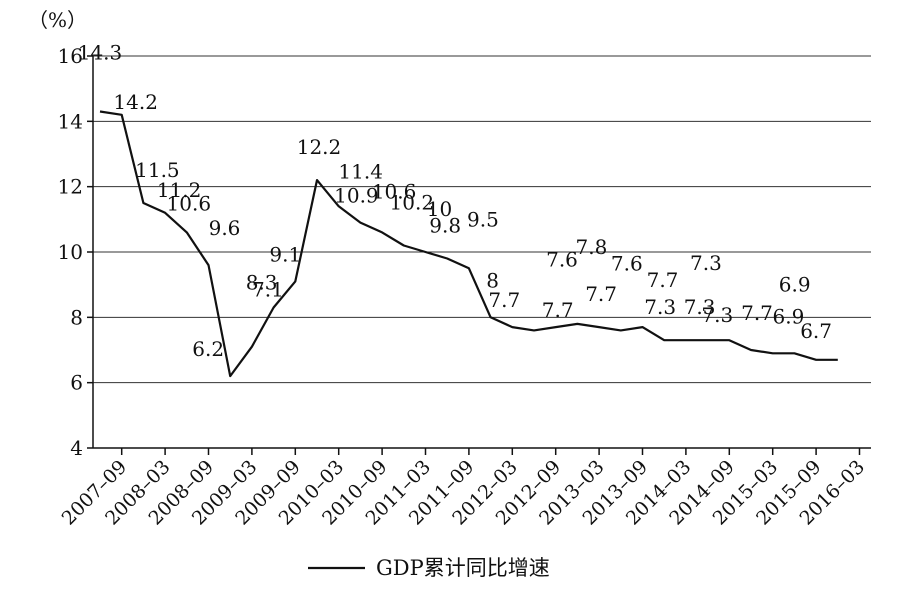 The height and width of the screenshot is (590, 919). Describe the element at coordinates (360, 171) in the screenshot. I see `data-label: 11.4` at that location.